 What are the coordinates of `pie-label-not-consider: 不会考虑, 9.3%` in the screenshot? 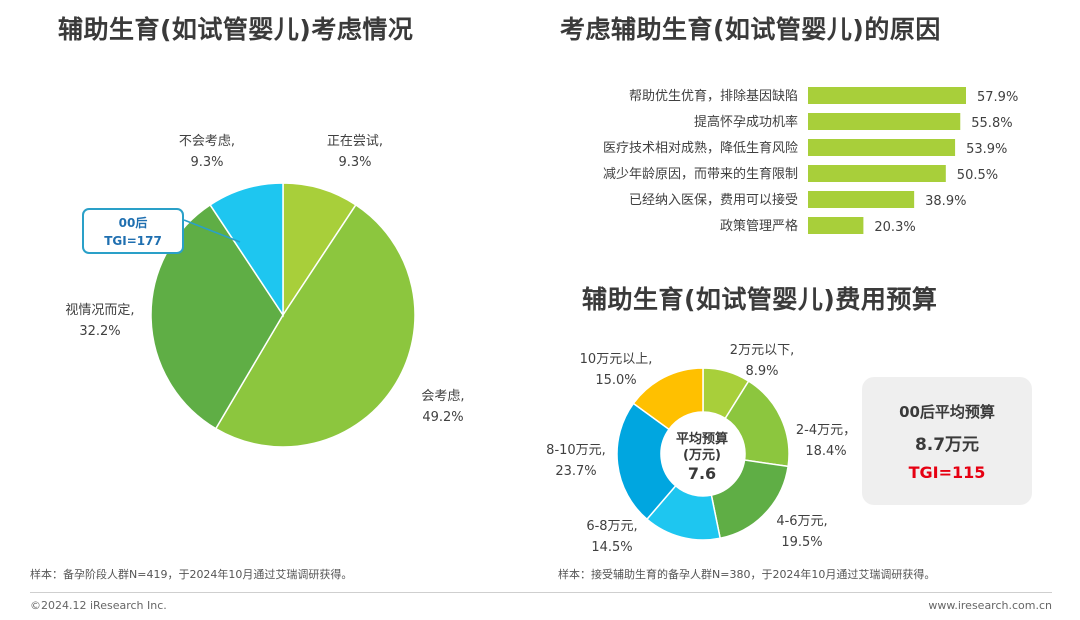 It's located at (207, 152).